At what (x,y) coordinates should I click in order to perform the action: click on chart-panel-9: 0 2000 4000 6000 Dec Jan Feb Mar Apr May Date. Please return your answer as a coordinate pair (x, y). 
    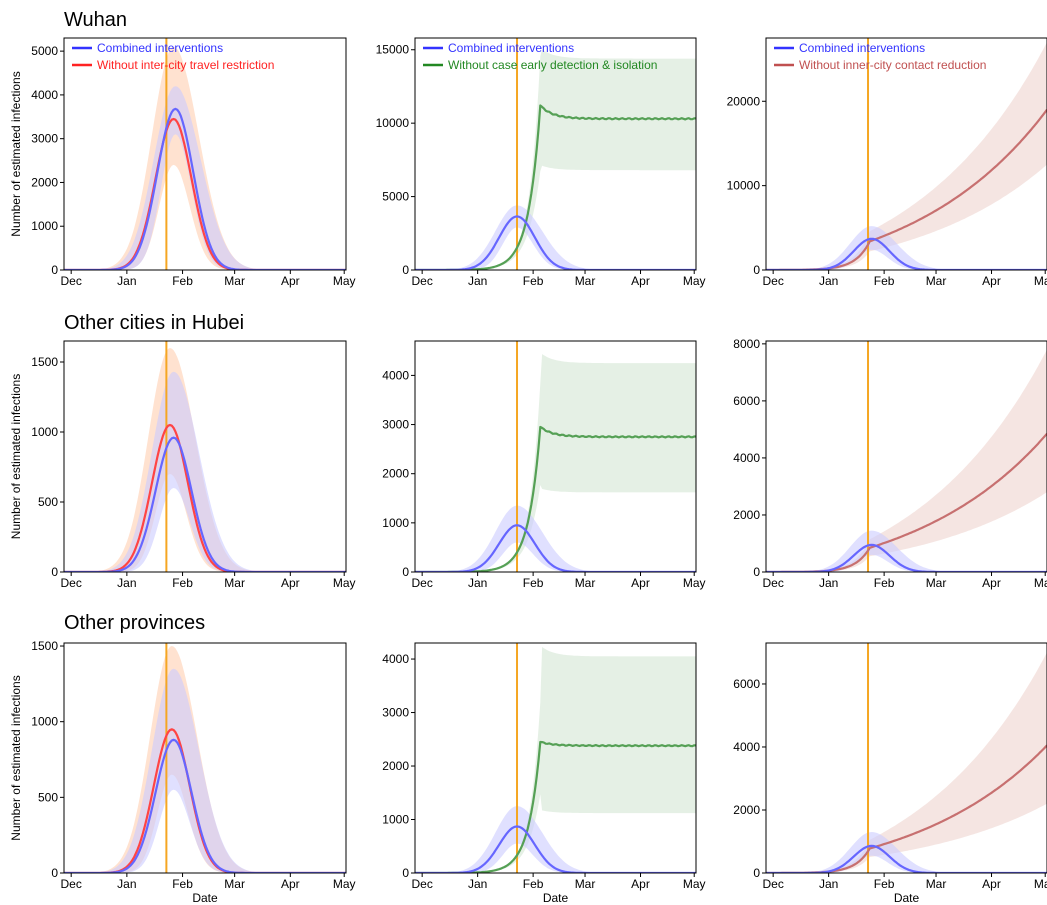
    Looking at the image, I should click on (890, 773).